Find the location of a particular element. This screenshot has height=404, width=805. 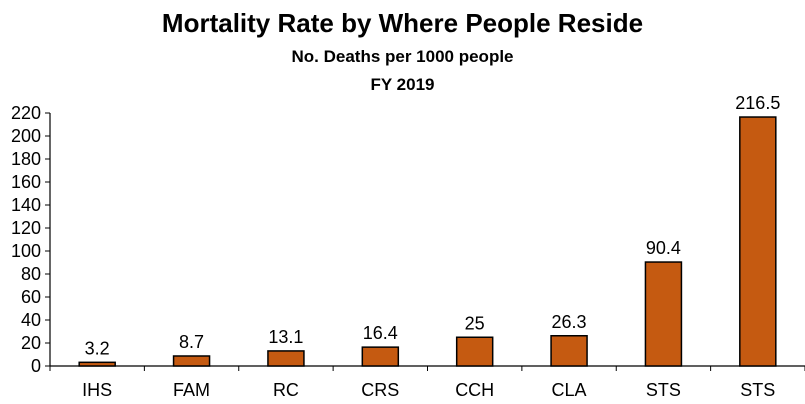

data-label: 25 is located at coordinates (475, 323).